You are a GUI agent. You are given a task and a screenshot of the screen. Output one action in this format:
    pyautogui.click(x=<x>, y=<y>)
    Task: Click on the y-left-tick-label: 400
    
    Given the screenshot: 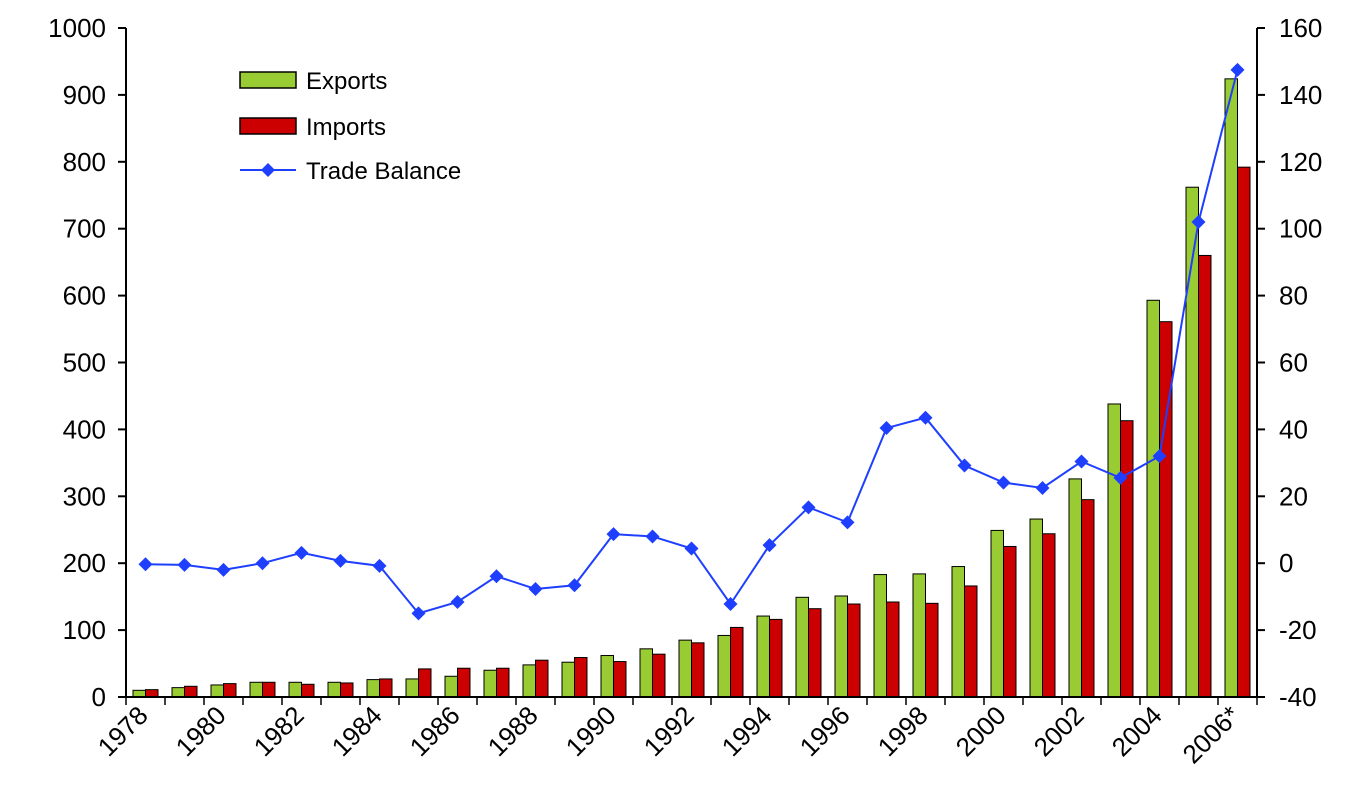 What is the action you would take?
    pyautogui.click(x=84, y=429)
    